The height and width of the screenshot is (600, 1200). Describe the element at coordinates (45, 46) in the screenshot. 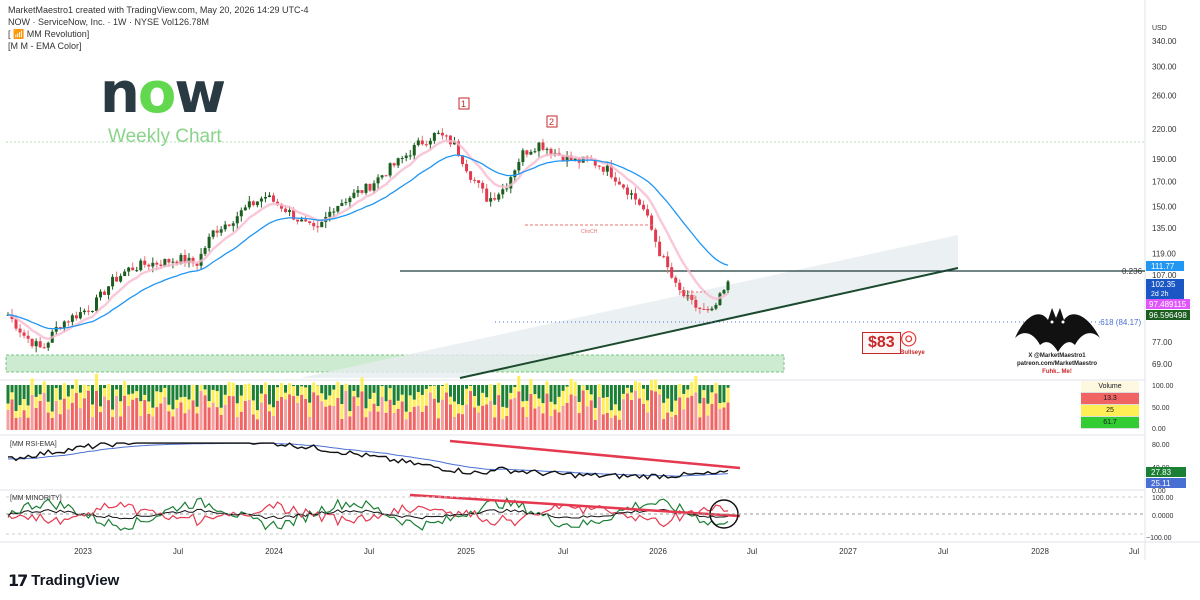

I see `indicator-ema-color: [M M - EMA Color]` at that location.